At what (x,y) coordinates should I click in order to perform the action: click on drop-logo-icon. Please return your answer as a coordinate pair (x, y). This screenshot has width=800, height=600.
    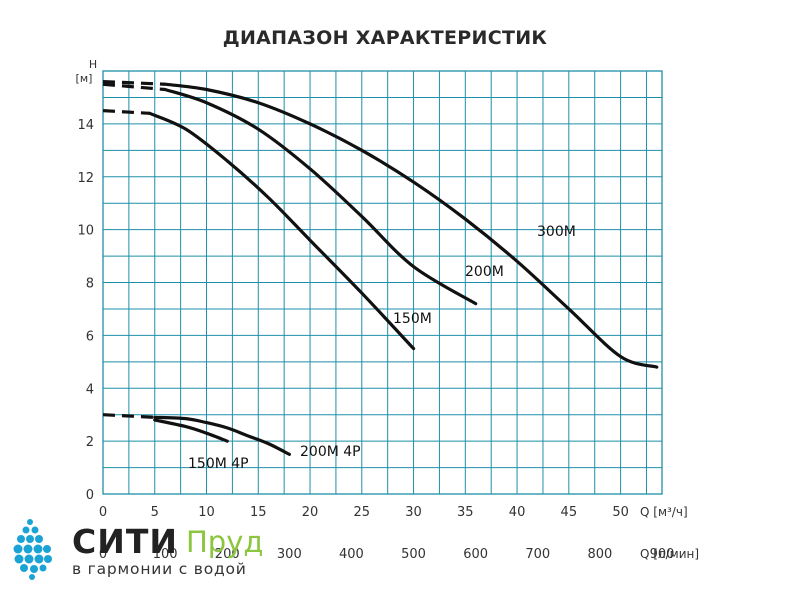
    Looking at the image, I should click on (32, 549).